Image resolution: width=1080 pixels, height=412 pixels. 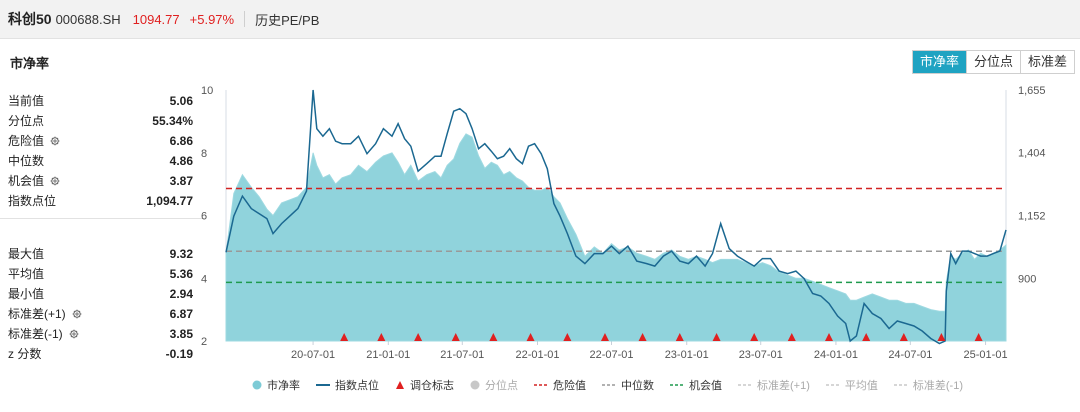 I want to click on stat-row: 标准差(+1) 6.87, so click(x=100, y=314).